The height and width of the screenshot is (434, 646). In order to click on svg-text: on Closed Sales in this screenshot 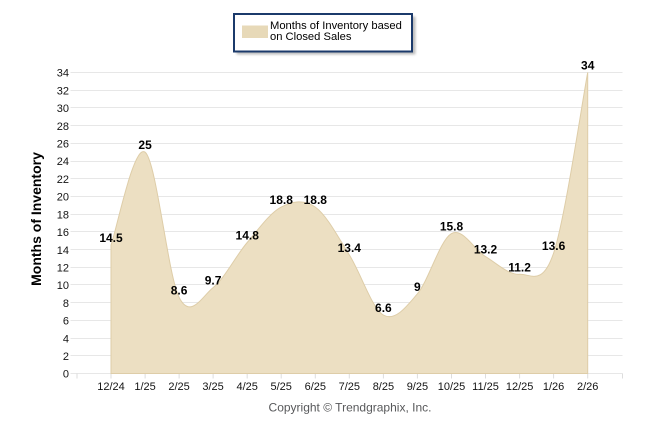, I will do `click(311, 37)`.